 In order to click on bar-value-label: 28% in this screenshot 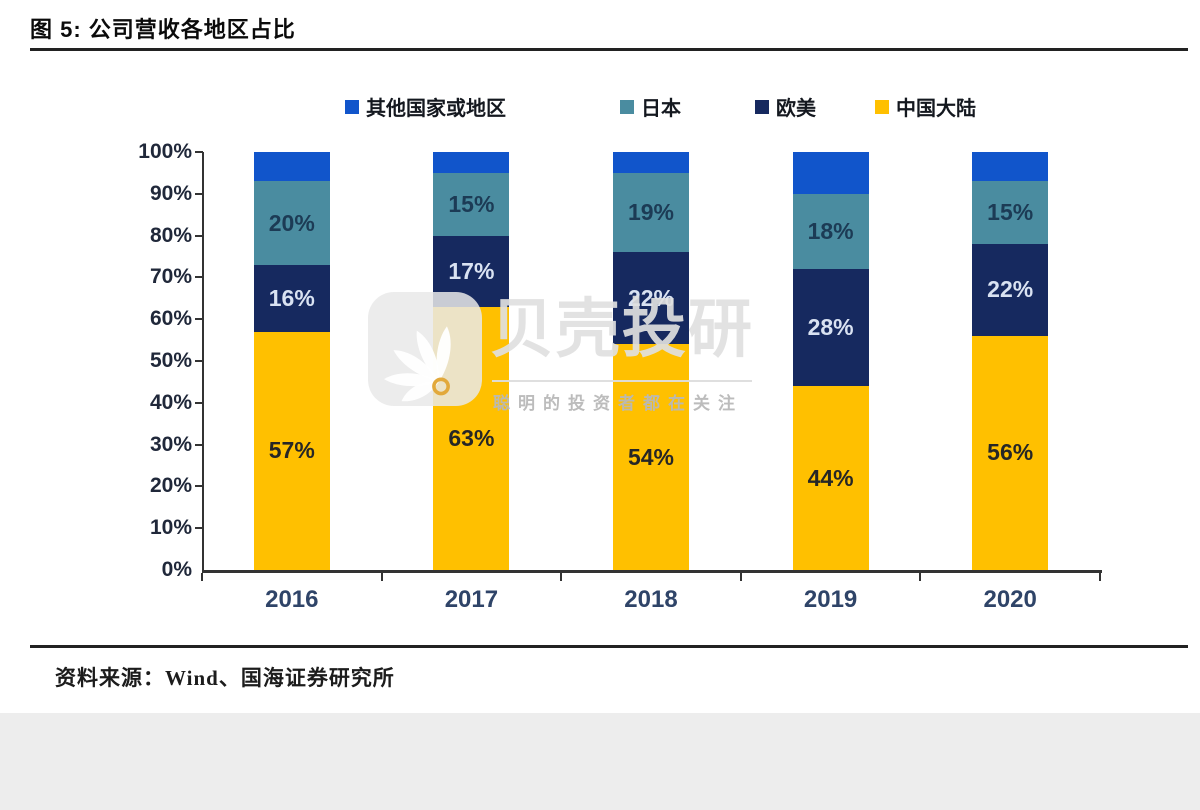, I will do `click(830, 327)`.